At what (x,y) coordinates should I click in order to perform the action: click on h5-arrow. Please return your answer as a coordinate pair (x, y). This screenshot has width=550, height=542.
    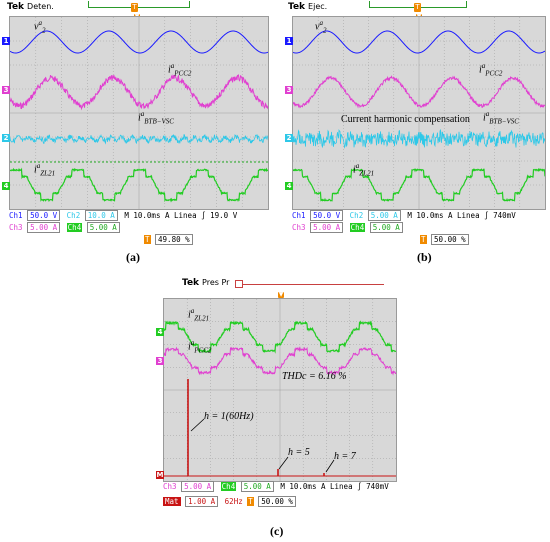
    Looking at the image, I should click on (283, 463).